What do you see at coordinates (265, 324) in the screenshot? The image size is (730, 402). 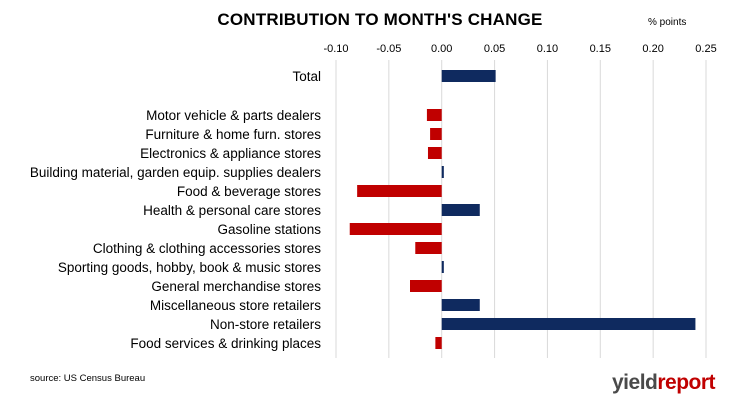 I see `category-label: Non-store retailers` at bounding box center [265, 324].